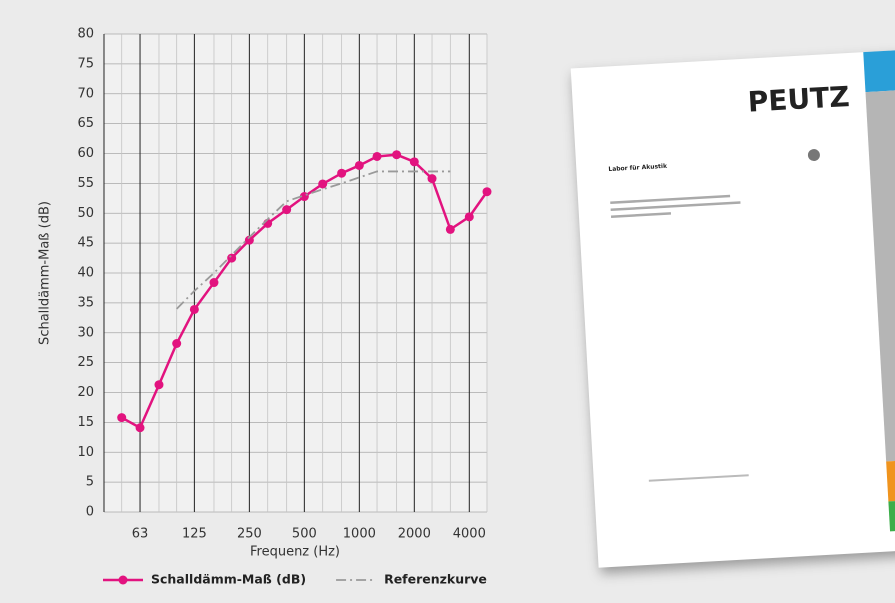 The height and width of the screenshot is (603, 895). What do you see at coordinates (194, 534) in the screenshot?
I see `x-tick-label: 125` at bounding box center [194, 534].